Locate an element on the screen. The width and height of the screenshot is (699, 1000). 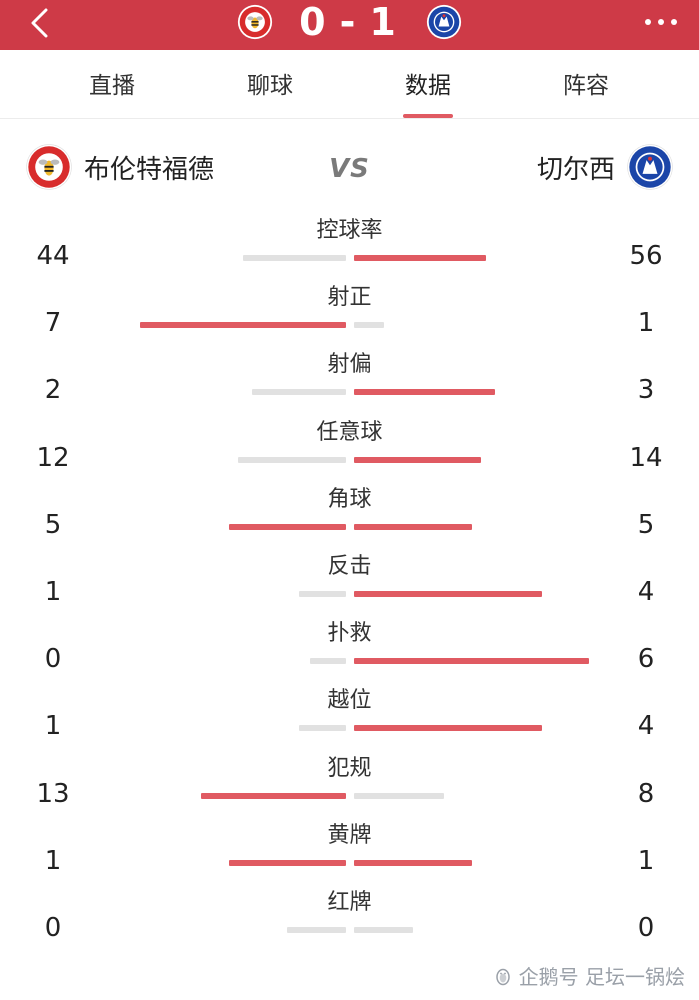
tab-label: 数据 is located at coordinates (428, 86).